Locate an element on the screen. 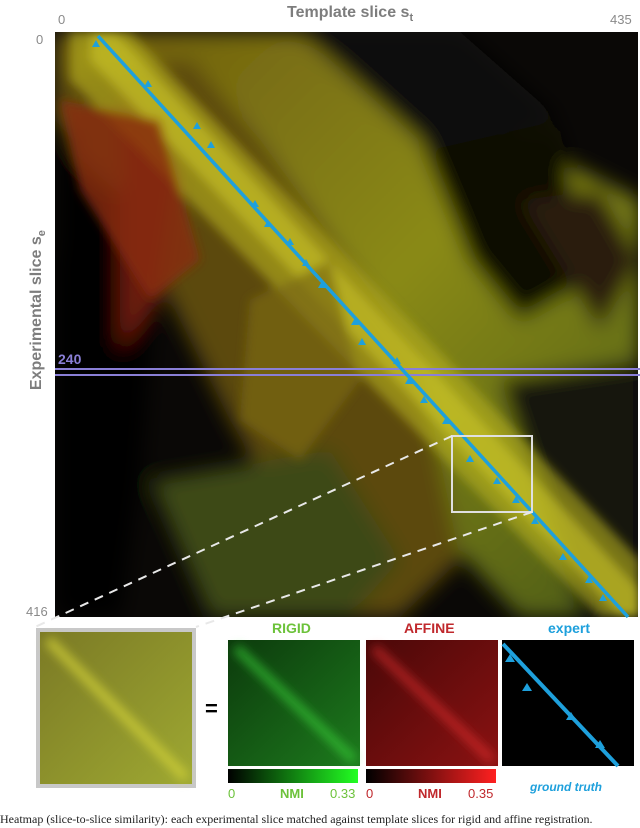 This screenshot has width=640, height=828. rigid-nmi-min: 0 is located at coordinates (232, 793).